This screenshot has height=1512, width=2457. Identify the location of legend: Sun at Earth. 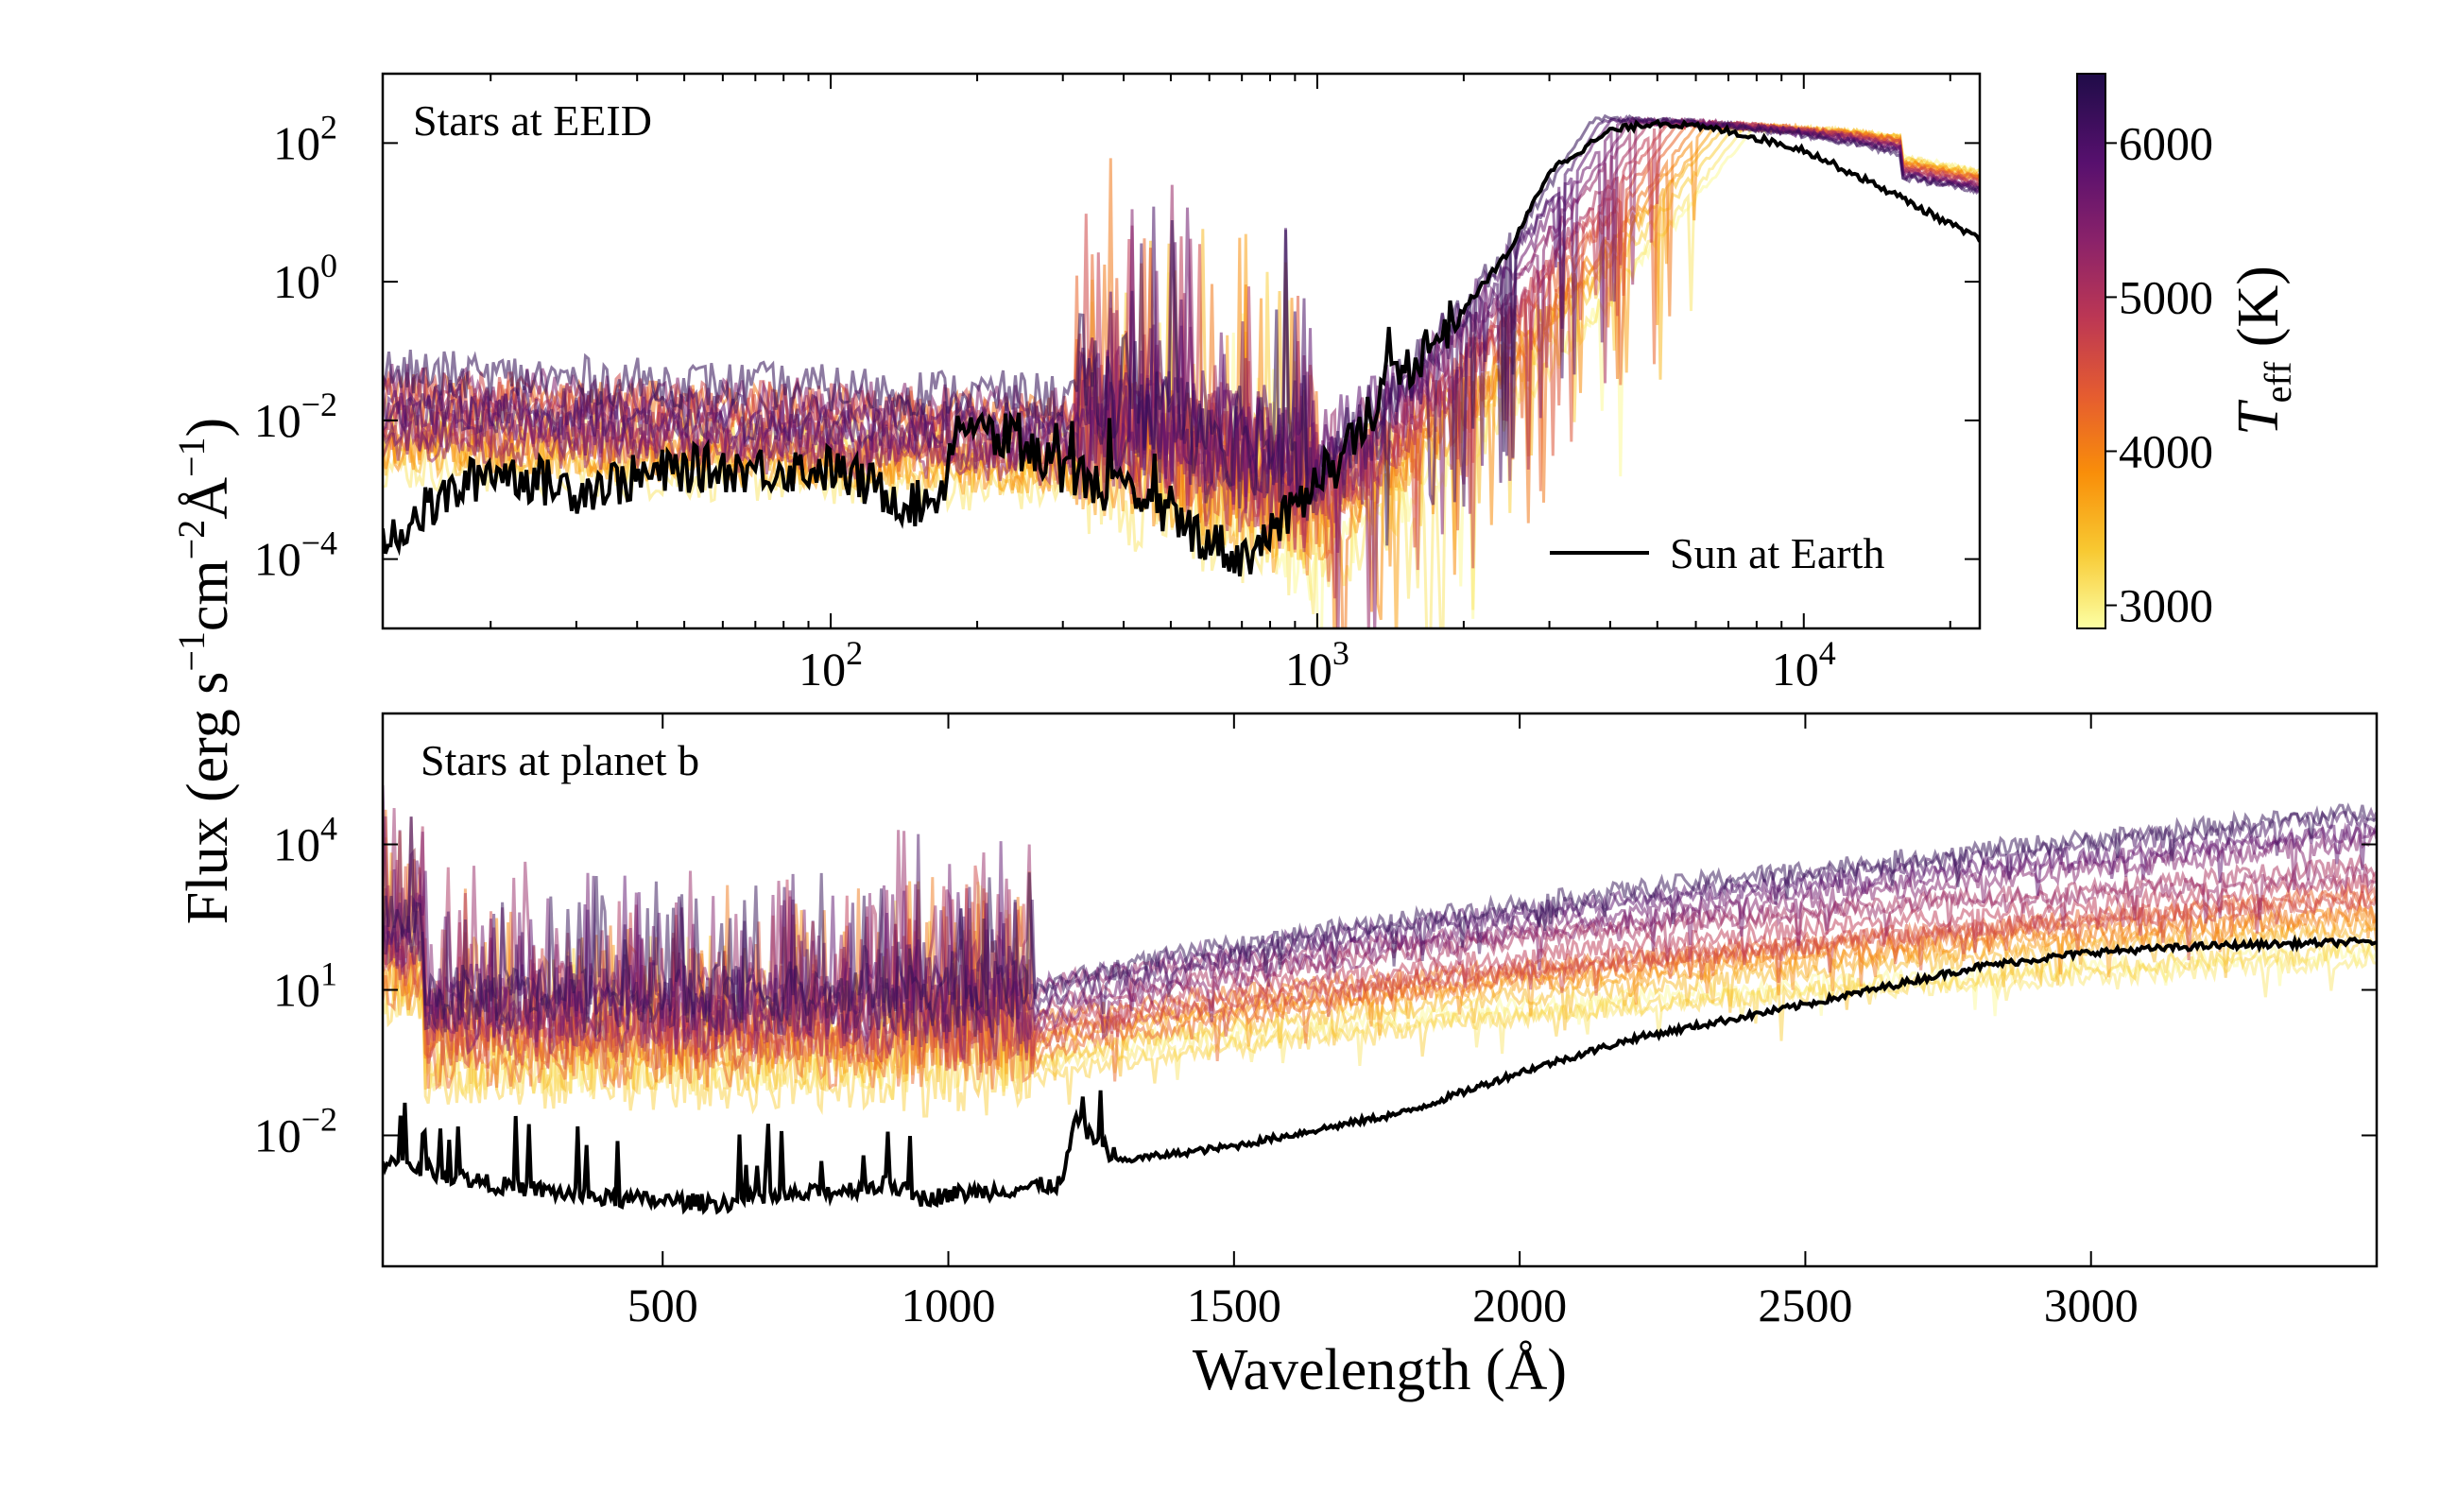
(1717, 553).